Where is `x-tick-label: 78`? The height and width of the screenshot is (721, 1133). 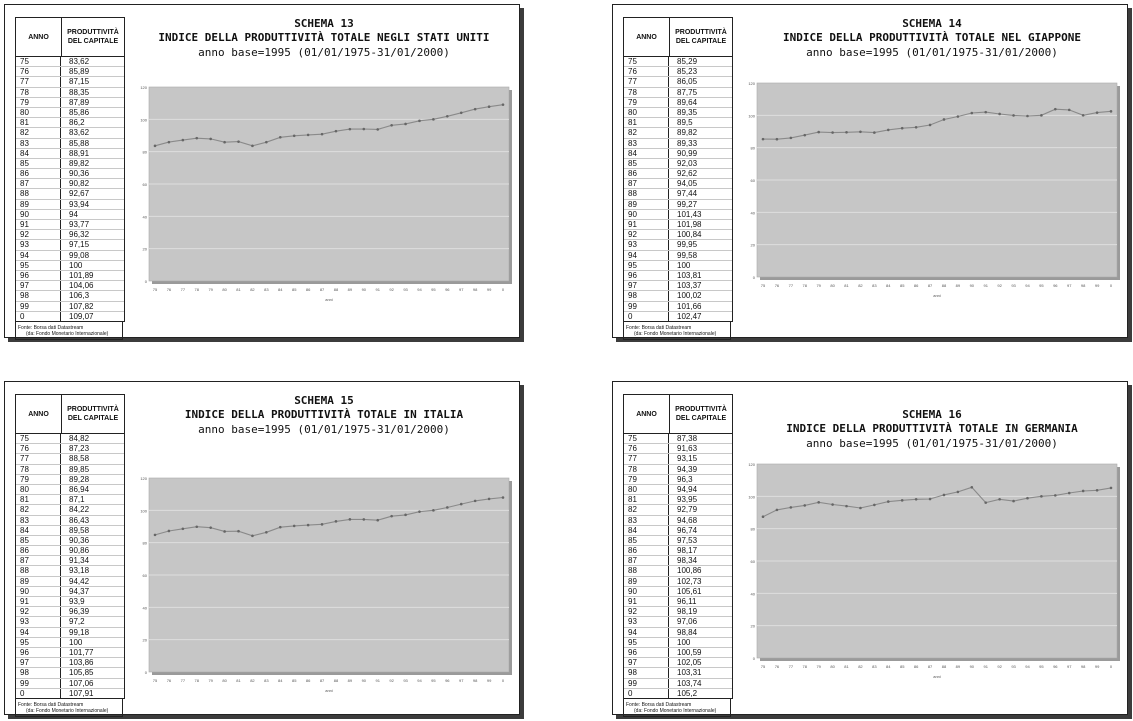 x-tick-label: 78 is located at coordinates (197, 680).